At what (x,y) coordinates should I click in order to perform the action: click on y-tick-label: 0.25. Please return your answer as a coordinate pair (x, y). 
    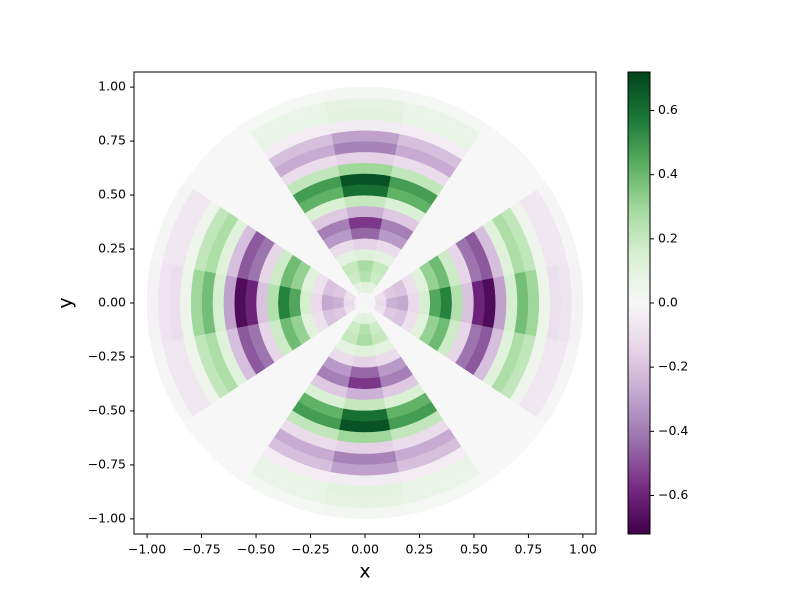
    Looking at the image, I should click on (112, 248).